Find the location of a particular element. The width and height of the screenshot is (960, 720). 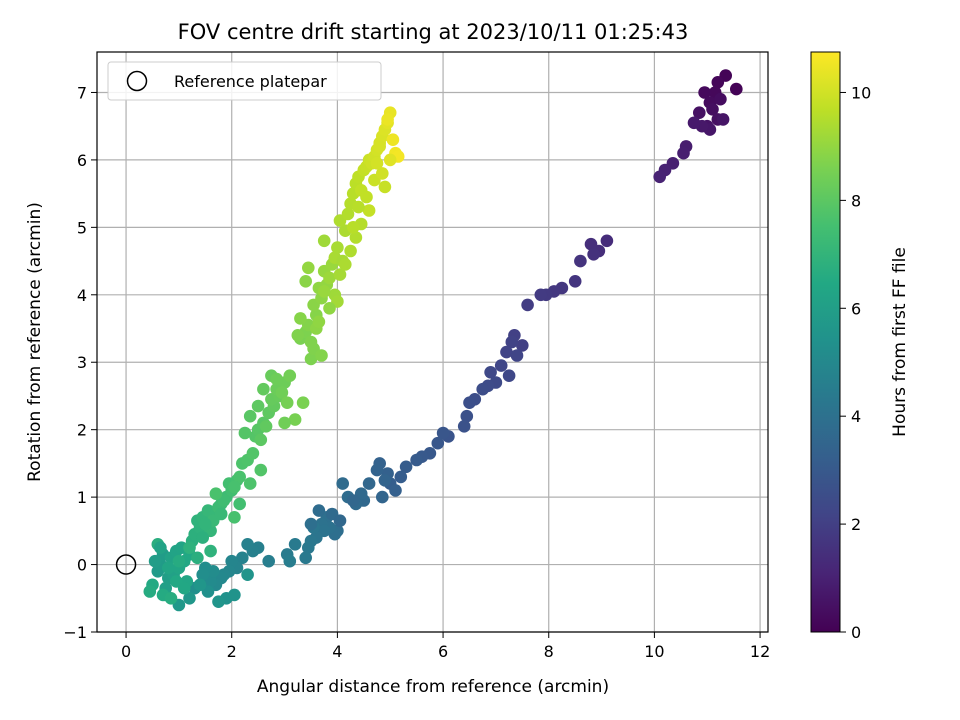

legend: Reference platepar is located at coordinates (244, 81).